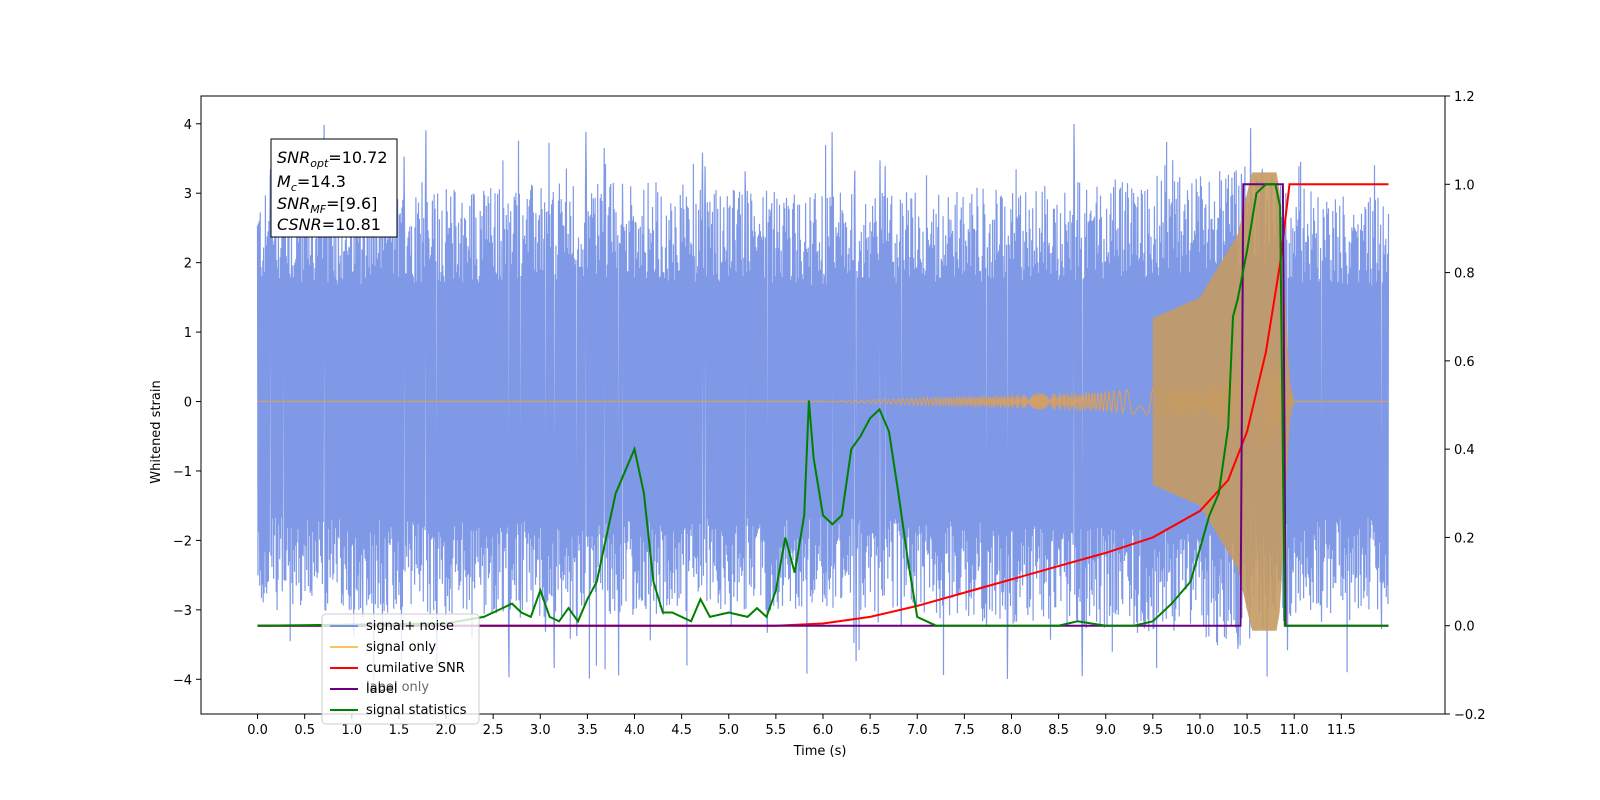  What do you see at coordinates (401, 647) in the screenshot?
I see `legend-label-signal-only: signal only` at bounding box center [401, 647].